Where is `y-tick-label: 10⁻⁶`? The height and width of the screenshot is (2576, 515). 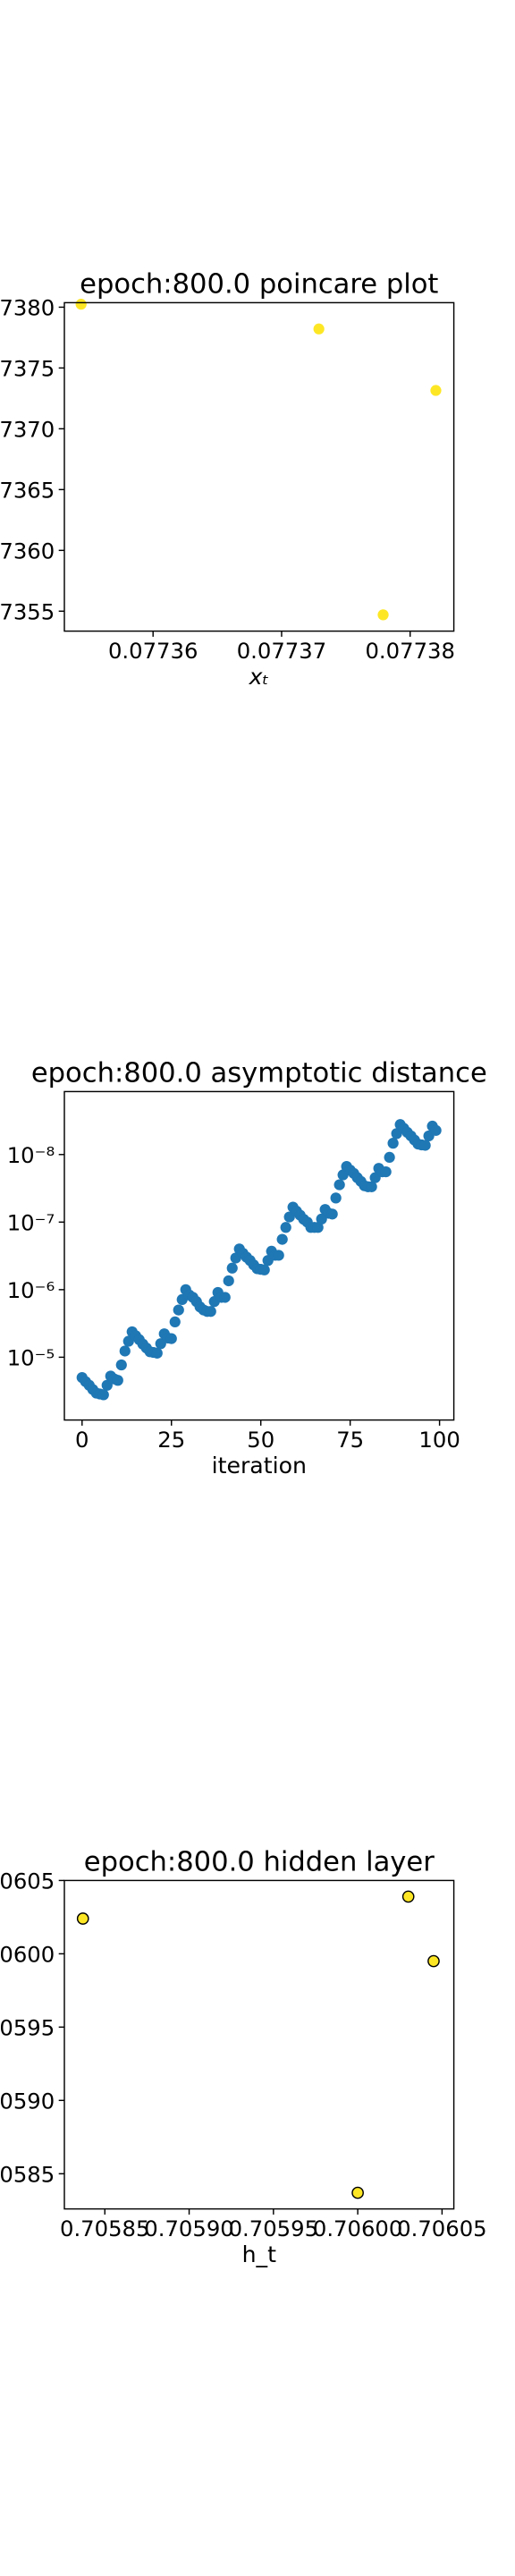
y-tick-label: 10⁻⁶ is located at coordinates (31, 1290).